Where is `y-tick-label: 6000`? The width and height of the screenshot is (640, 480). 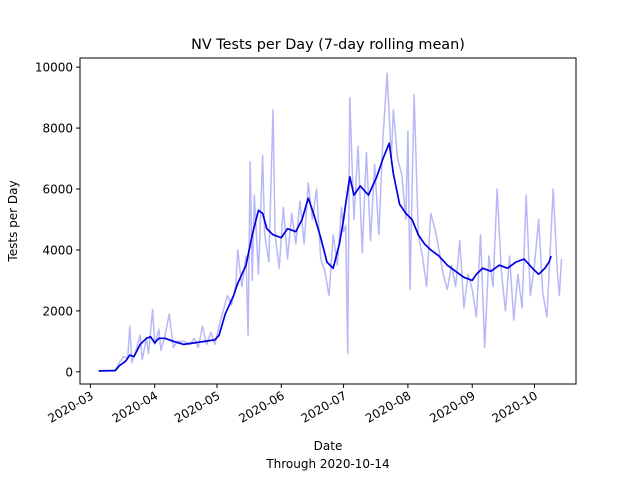 y-tick-label: 6000 is located at coordinates (57, 190).